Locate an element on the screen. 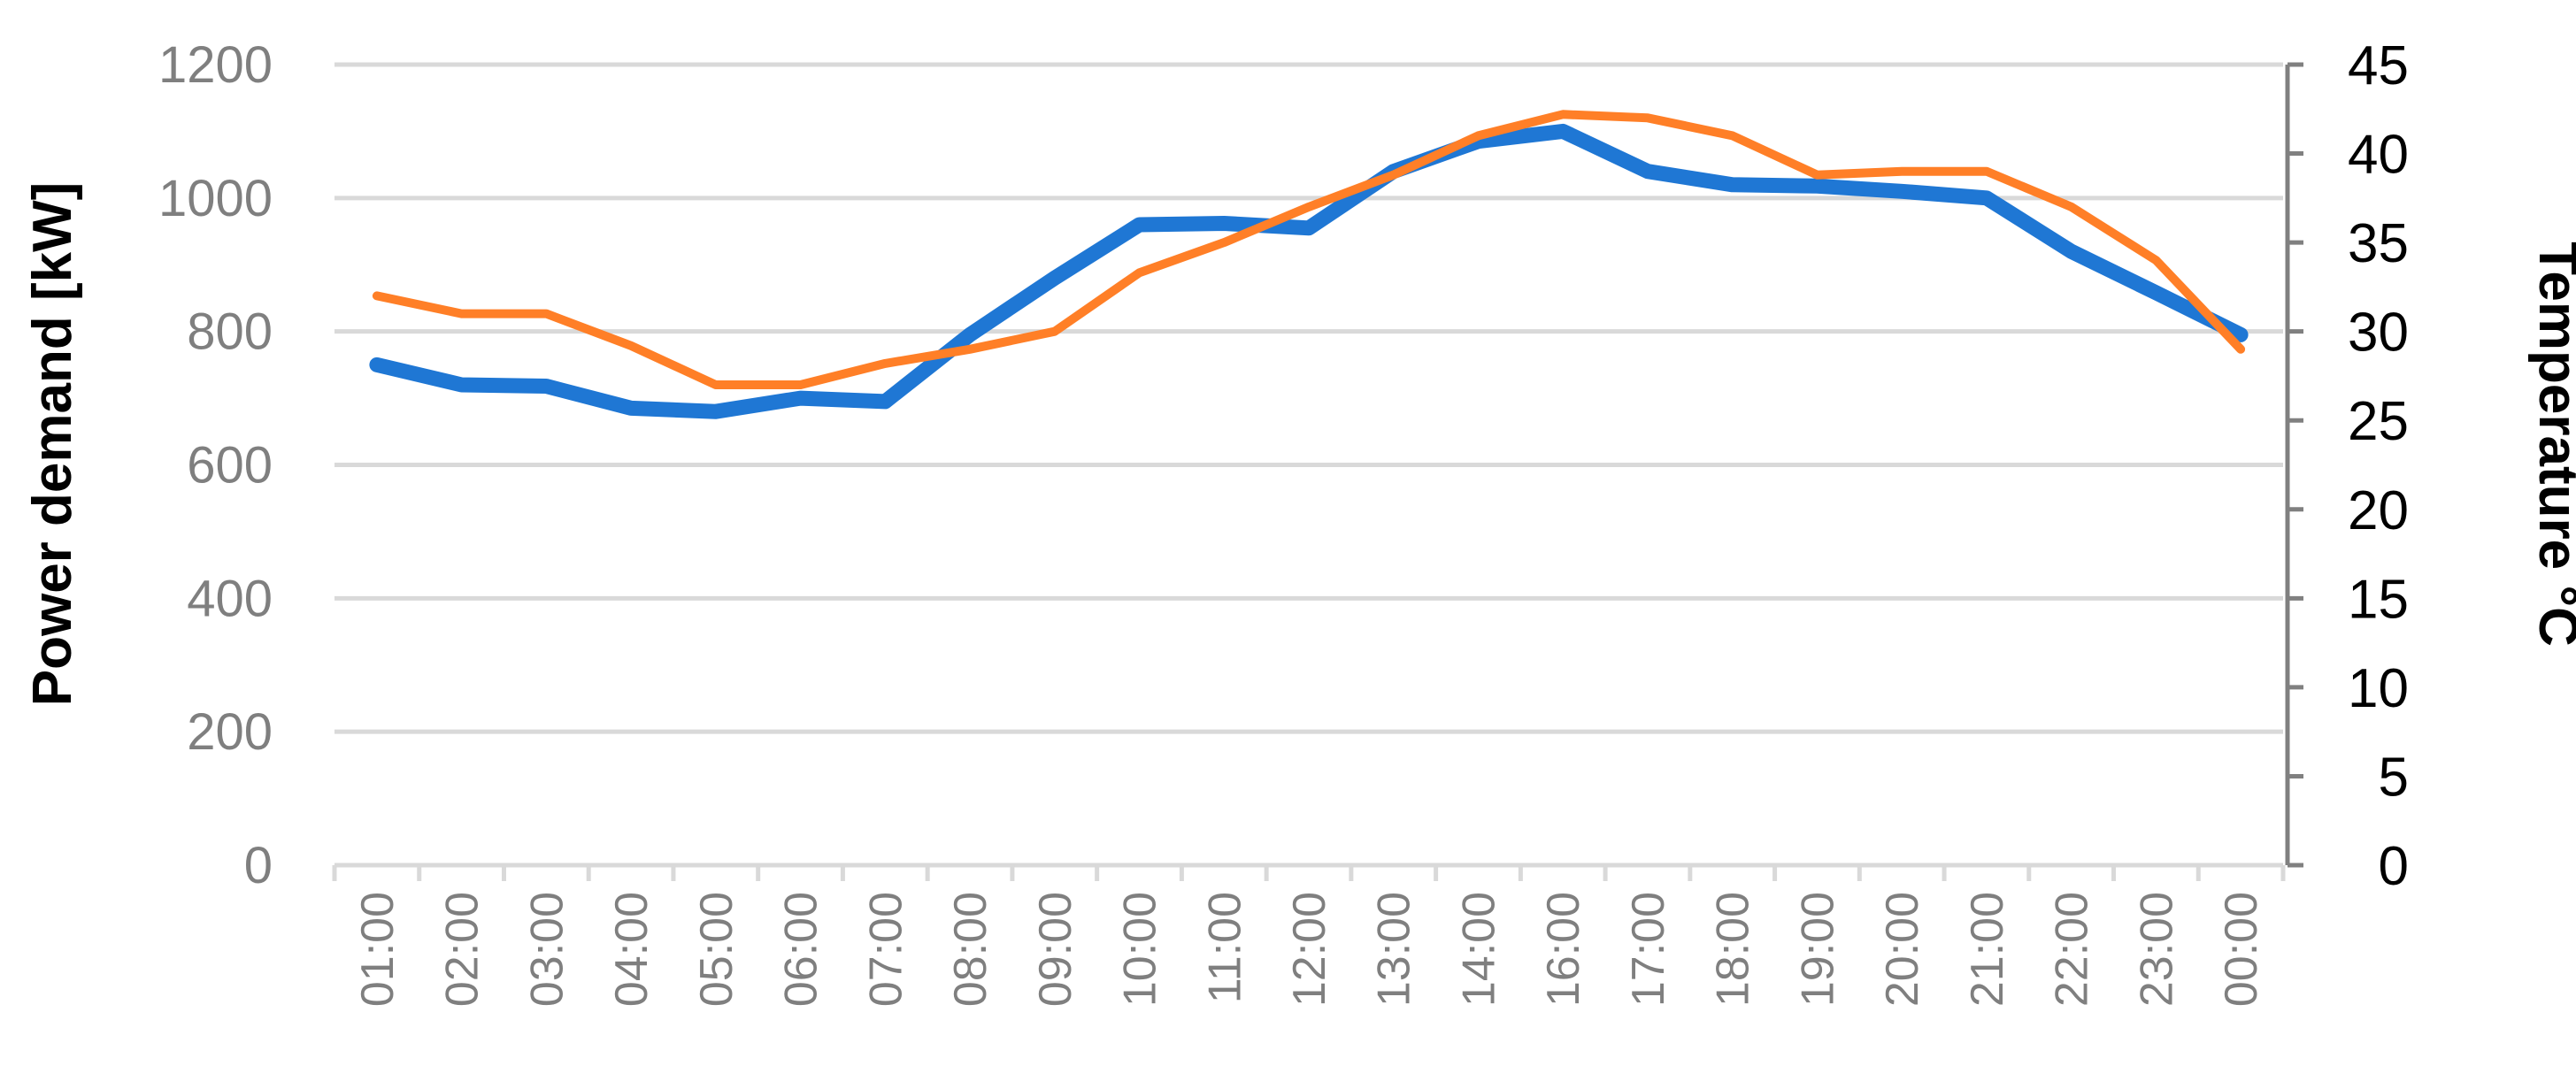 Image resolution: width=2576 pixels, height=1089 pixels. x-tick-label: 01:00 is located at coordinates (378, 949).